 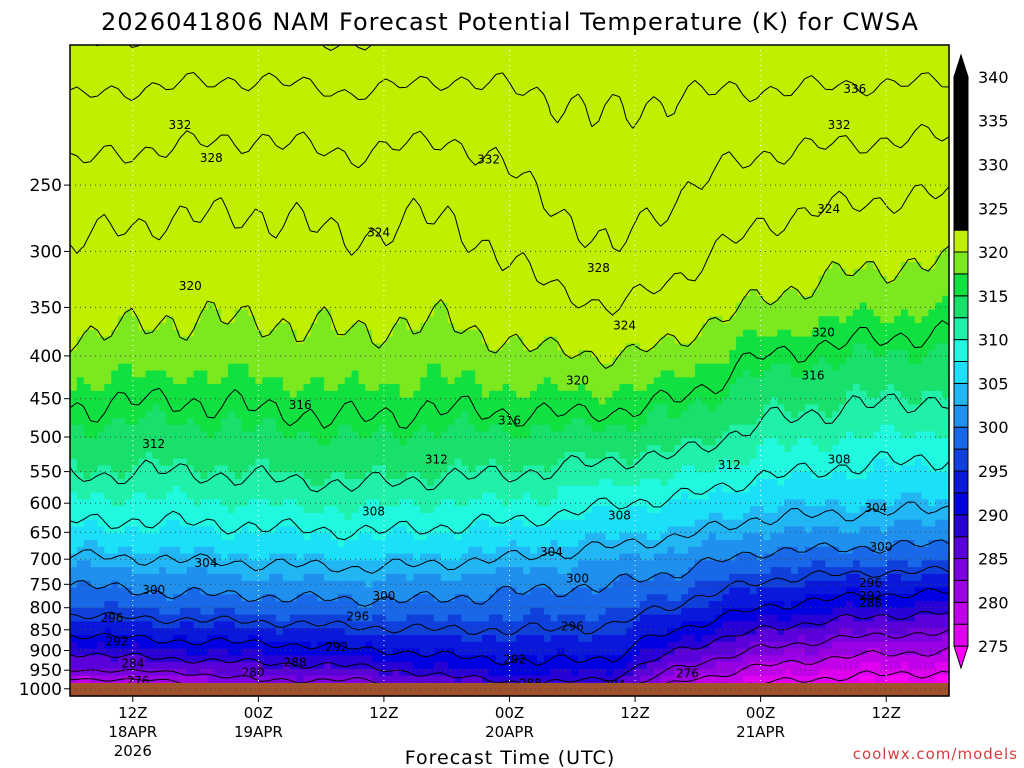 I want to click on colorbar-tick-label: 335, so click(x=993, y=121).